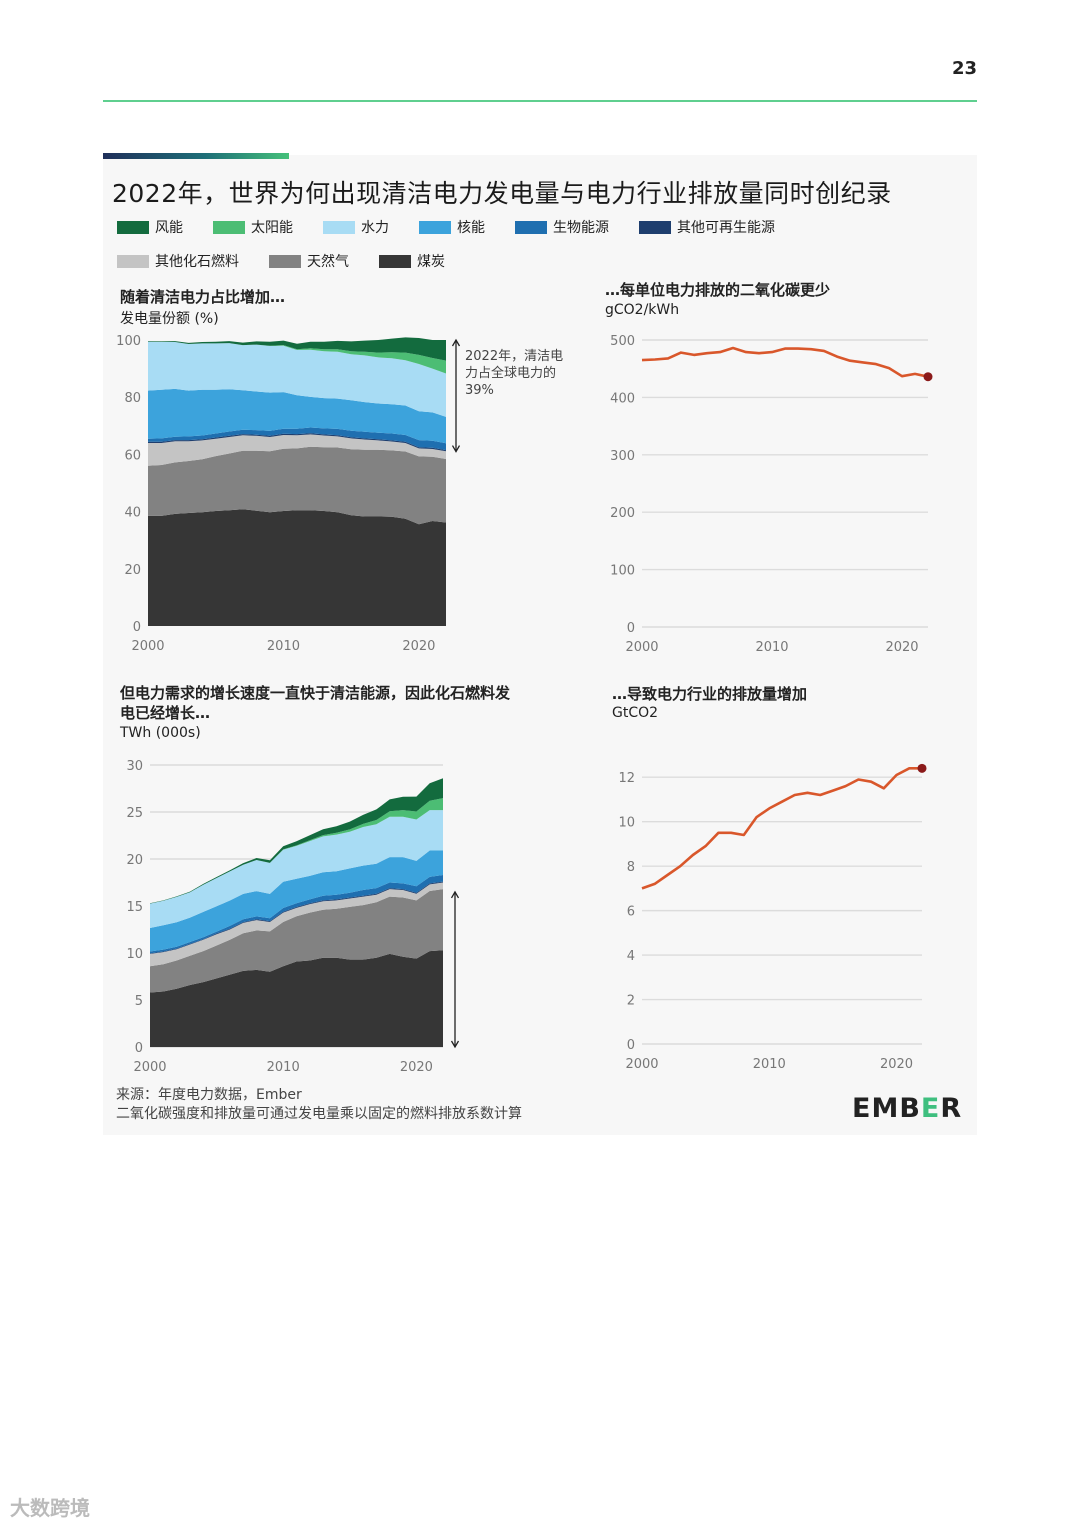 The image size is (1080, 1527). Describe the element at coordinates (132, 513) in the screenshot. I see `y-tick-label: 40` at that location.